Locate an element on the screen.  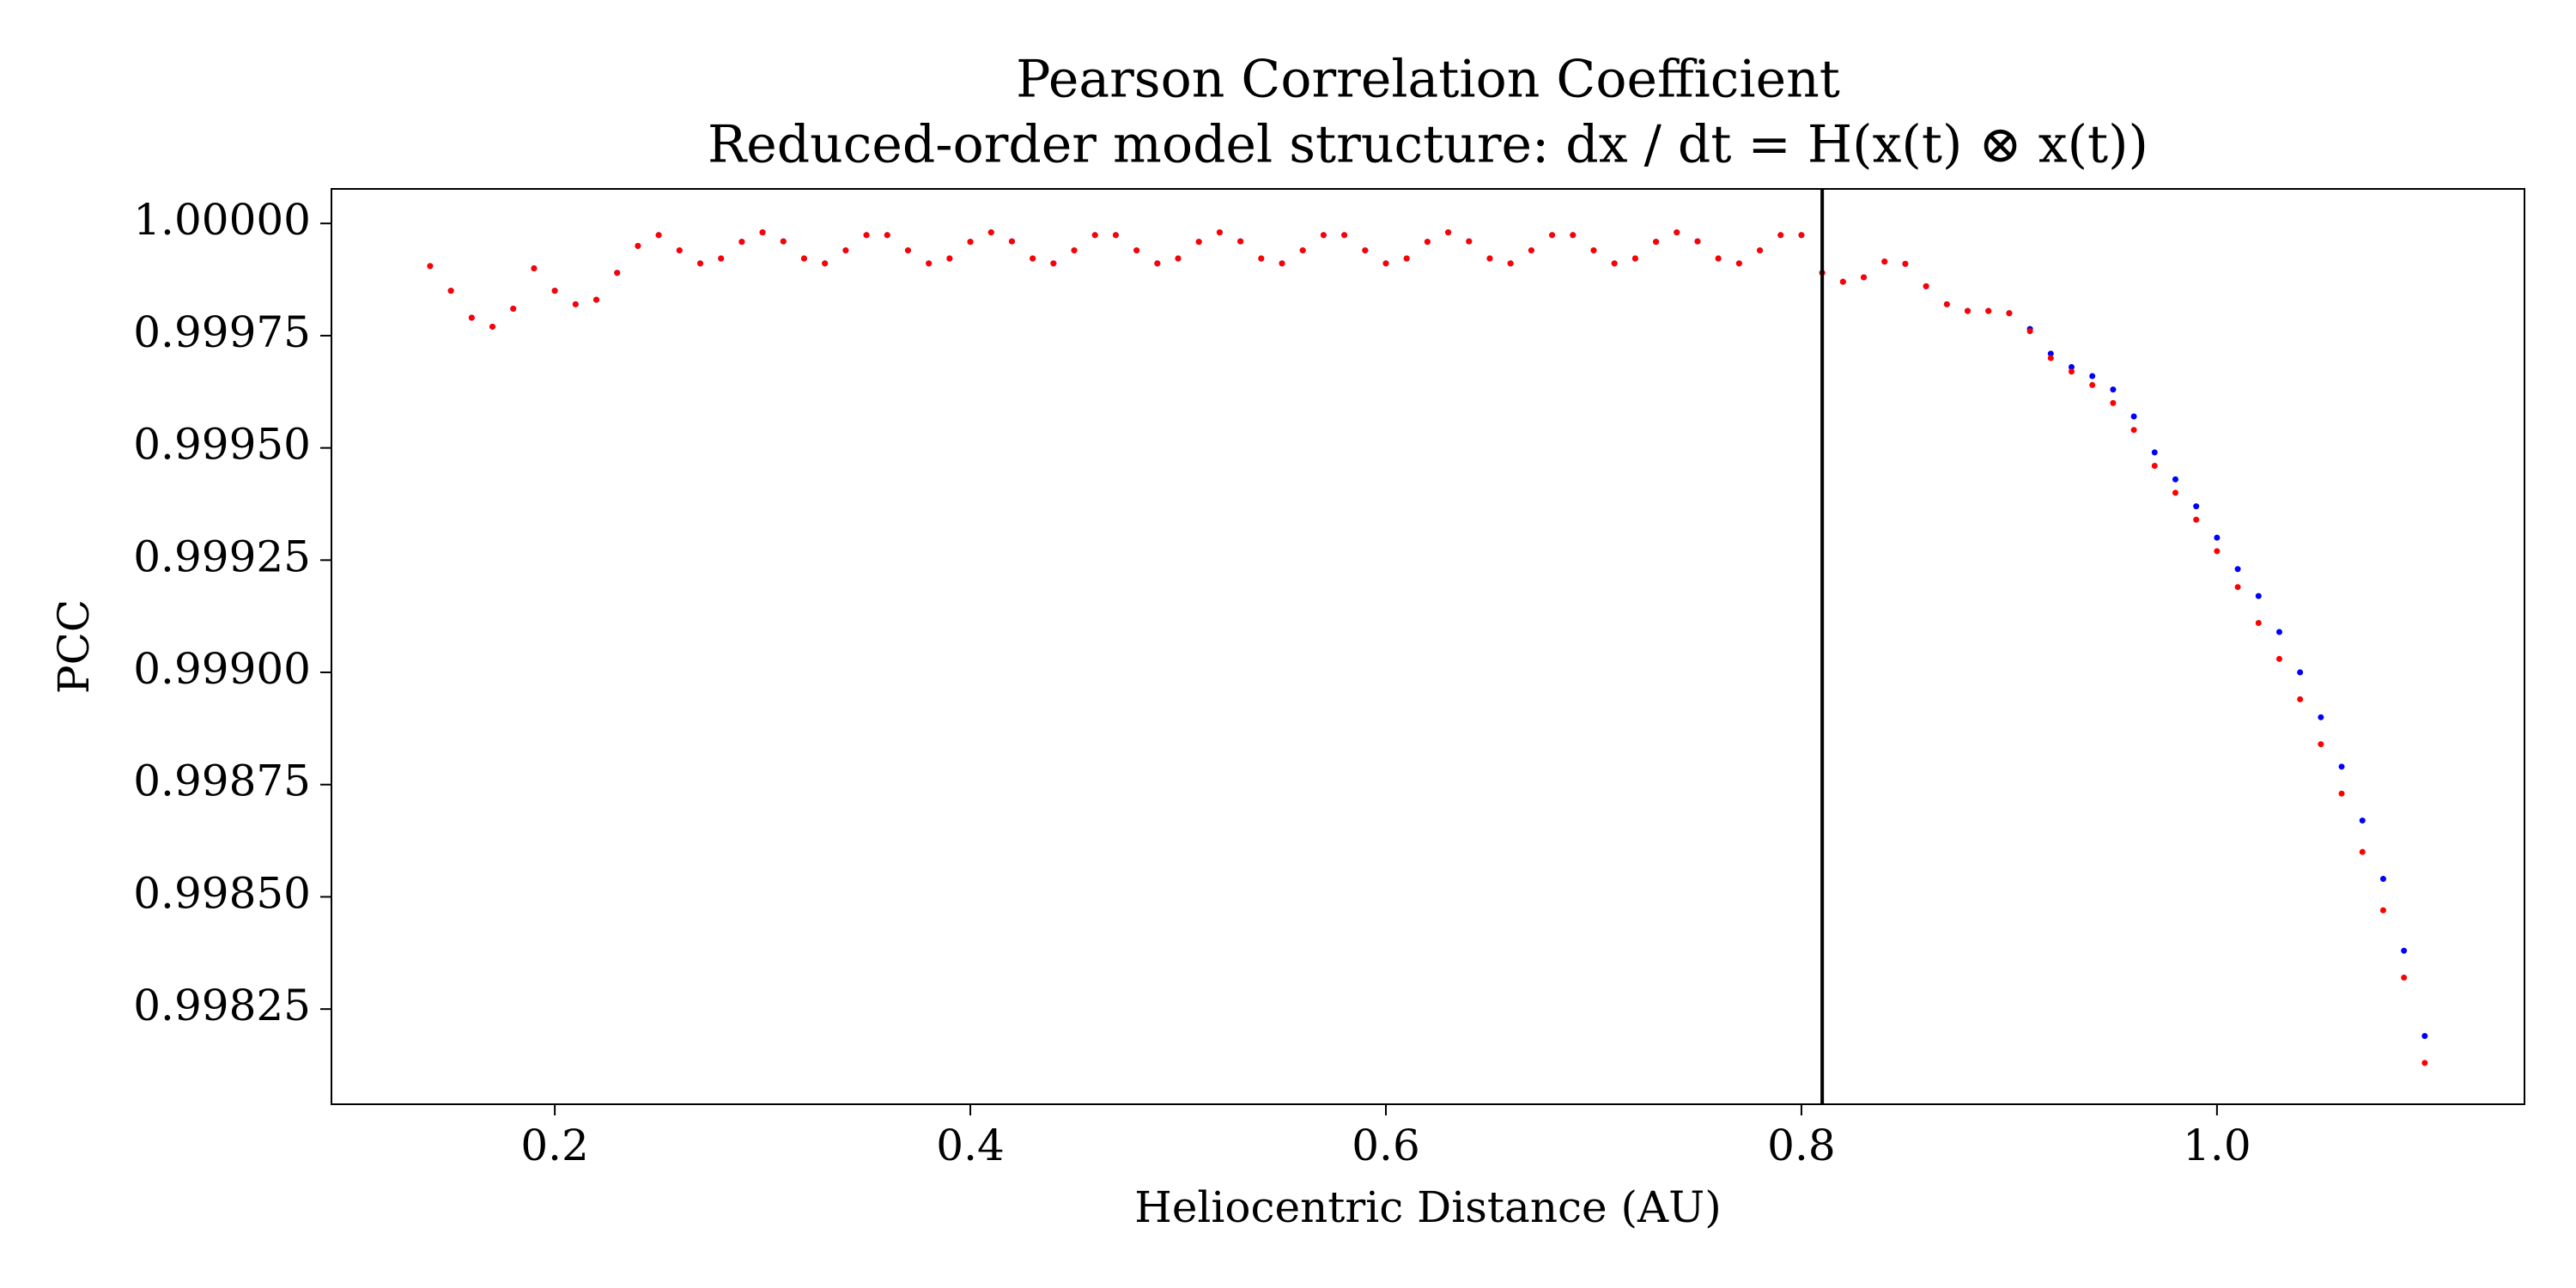
x-tick-label: 0.2 is located at coordinates (554, 1145).